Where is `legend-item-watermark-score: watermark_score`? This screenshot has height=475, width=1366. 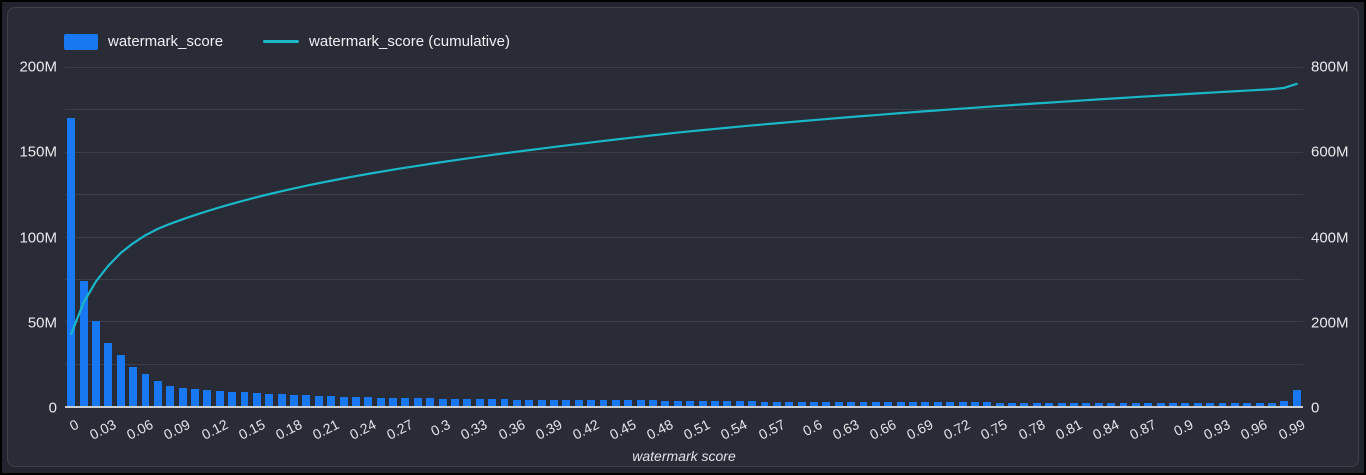
legend-item-watermark-score: watermark_score is located at coordinates (143, 41).